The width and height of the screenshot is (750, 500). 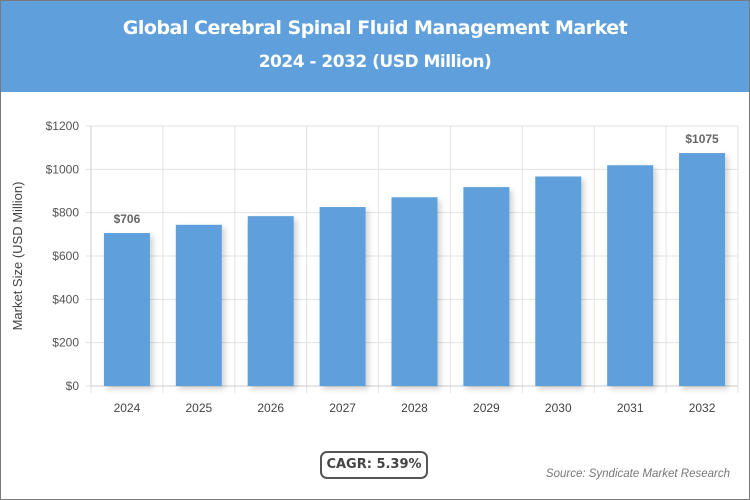 I want to click on y-axis-title: Market Size (USD Million), so click(x=17, y=256).